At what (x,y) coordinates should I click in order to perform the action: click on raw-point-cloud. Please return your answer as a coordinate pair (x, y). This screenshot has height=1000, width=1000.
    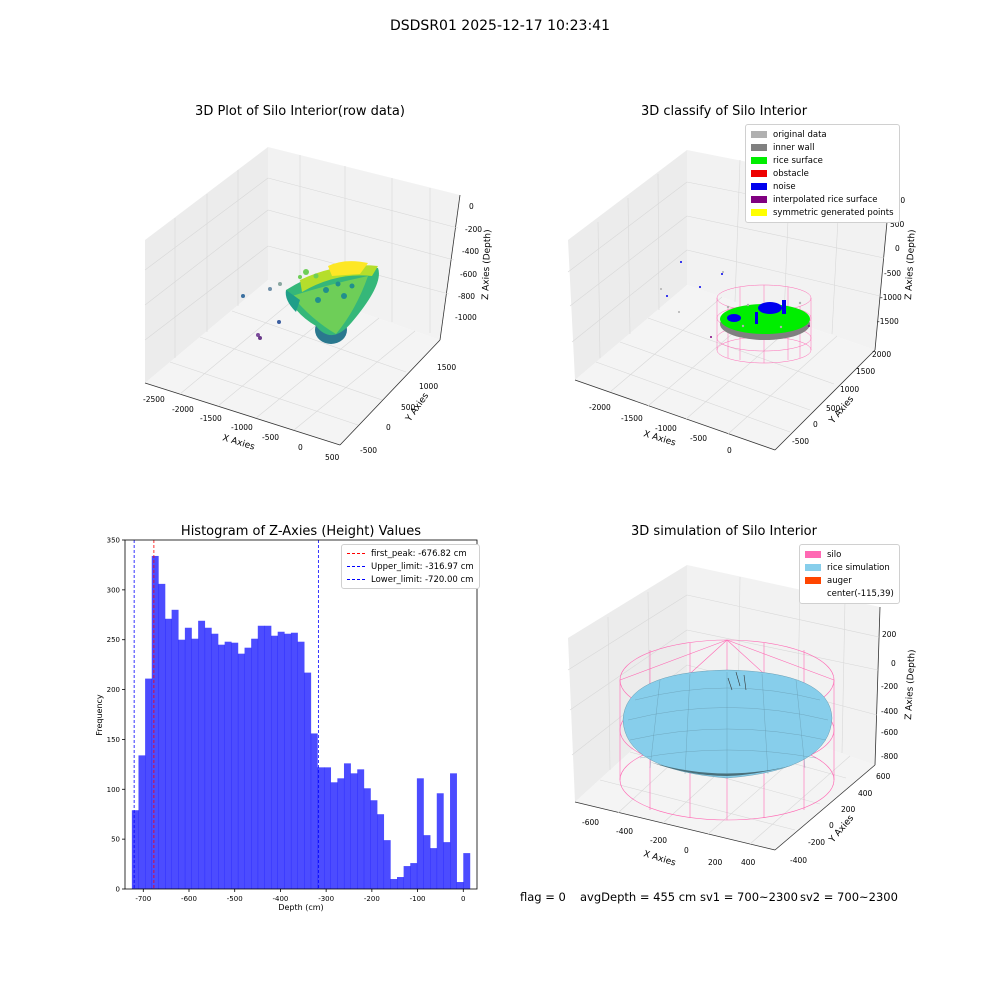
    Looking at the image, I should click on (310, 302).